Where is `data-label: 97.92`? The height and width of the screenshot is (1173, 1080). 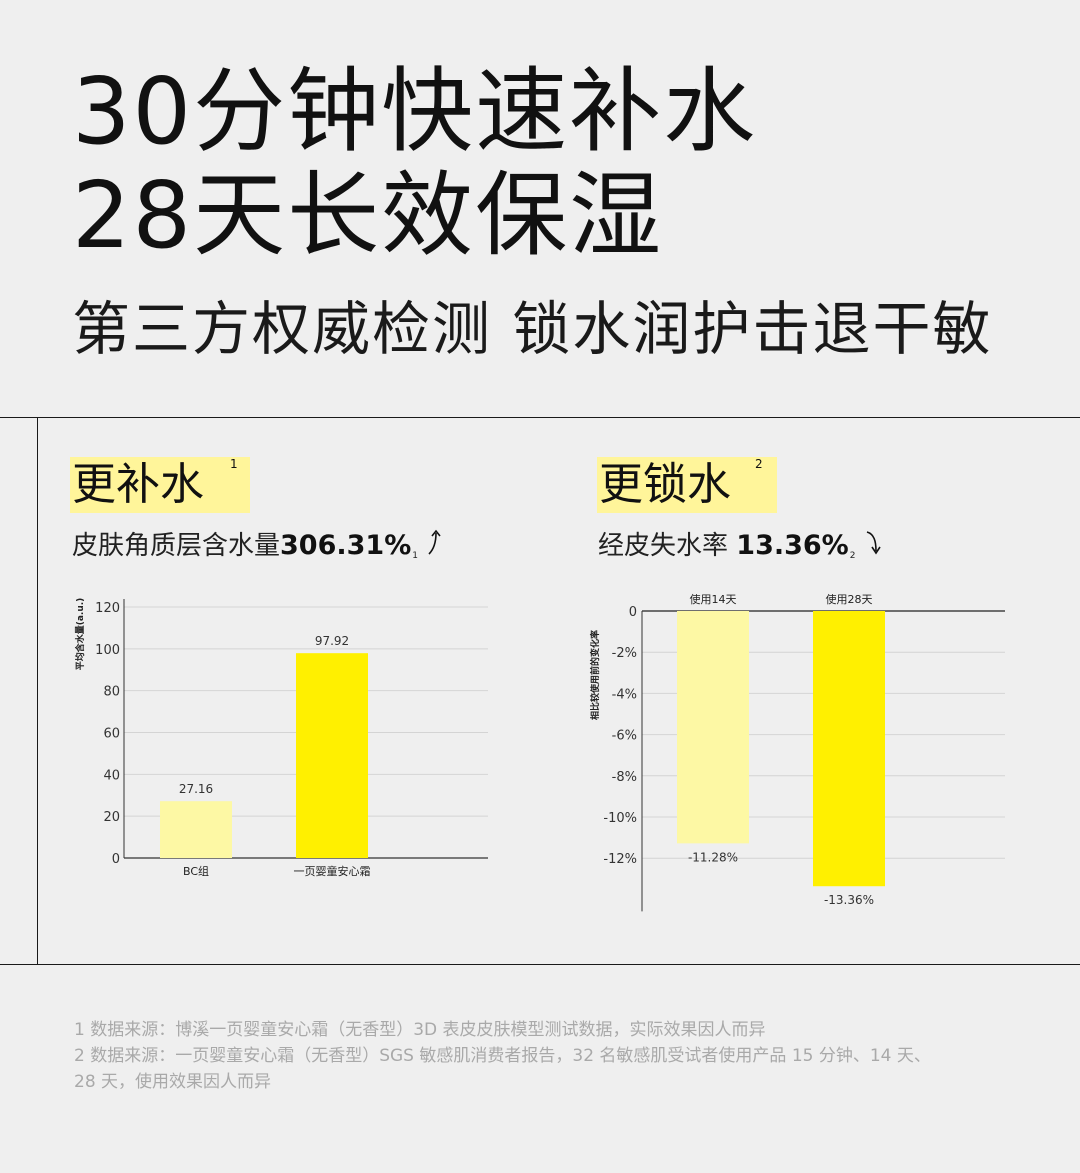 data-label: 97.92 is located at coordinates (332, 641).